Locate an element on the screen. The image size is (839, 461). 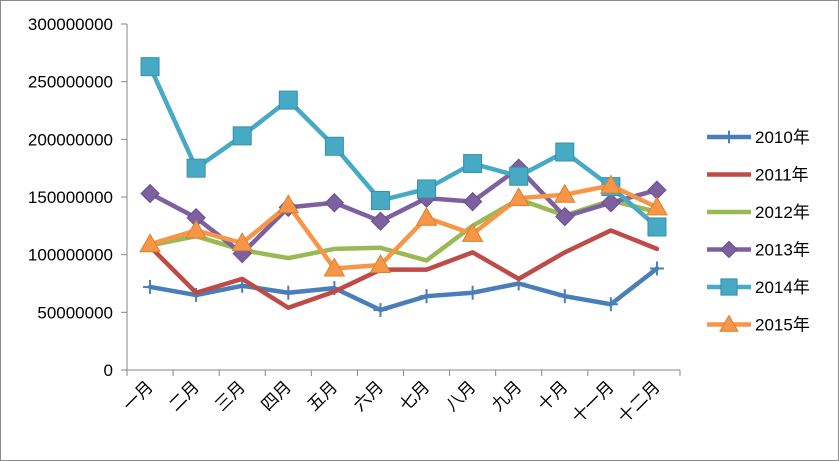
x-tick-label: 四月 is located at coordinates (276, 395).